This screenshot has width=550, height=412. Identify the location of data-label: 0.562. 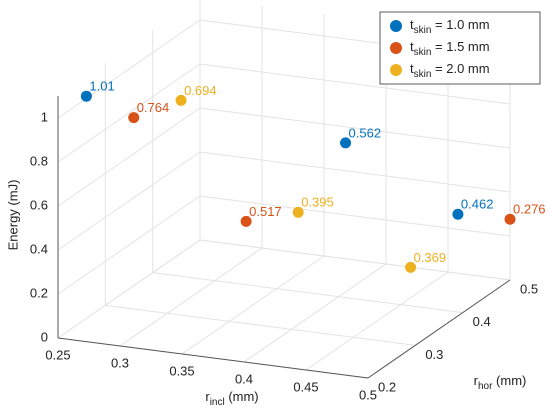
(365, 132).